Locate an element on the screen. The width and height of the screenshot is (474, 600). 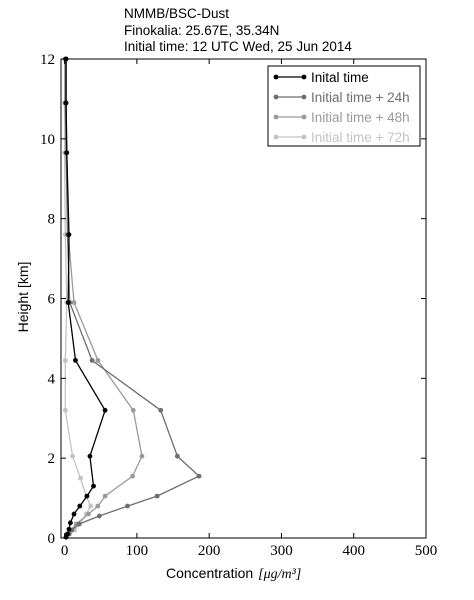
y-tick-label: 12 is located at coordinates (47, 60).